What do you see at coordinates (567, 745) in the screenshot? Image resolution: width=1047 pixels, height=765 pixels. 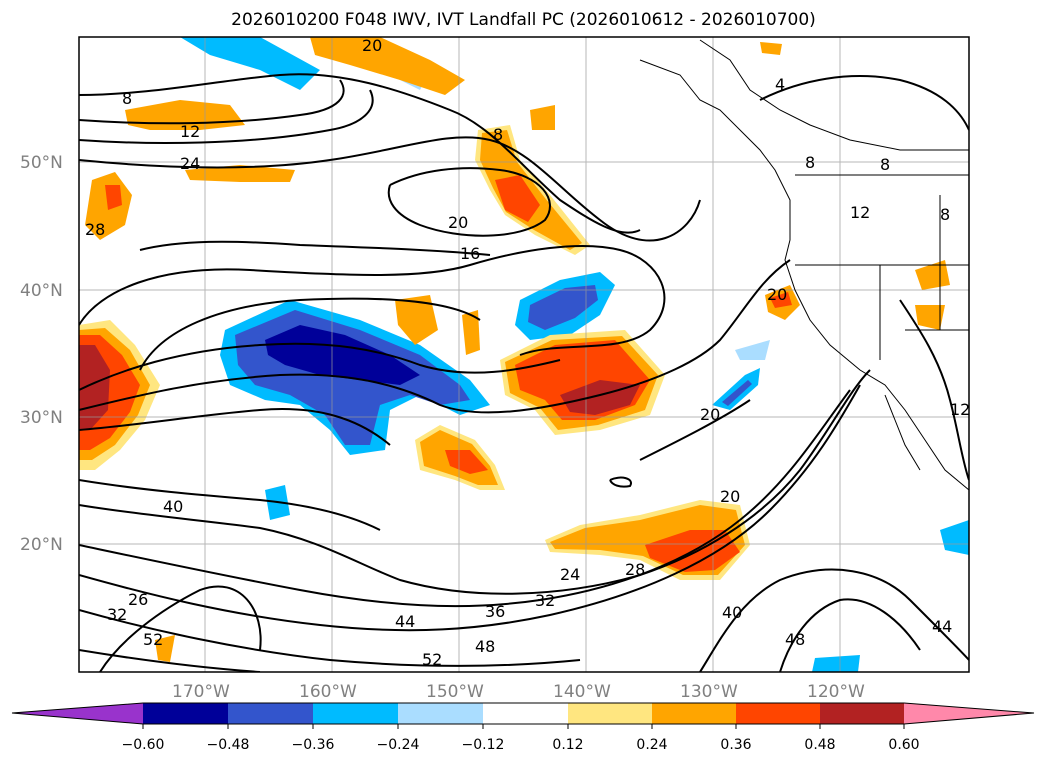 I see `colorbar-tick-label: 0.12` at bounding box center [567, 745].